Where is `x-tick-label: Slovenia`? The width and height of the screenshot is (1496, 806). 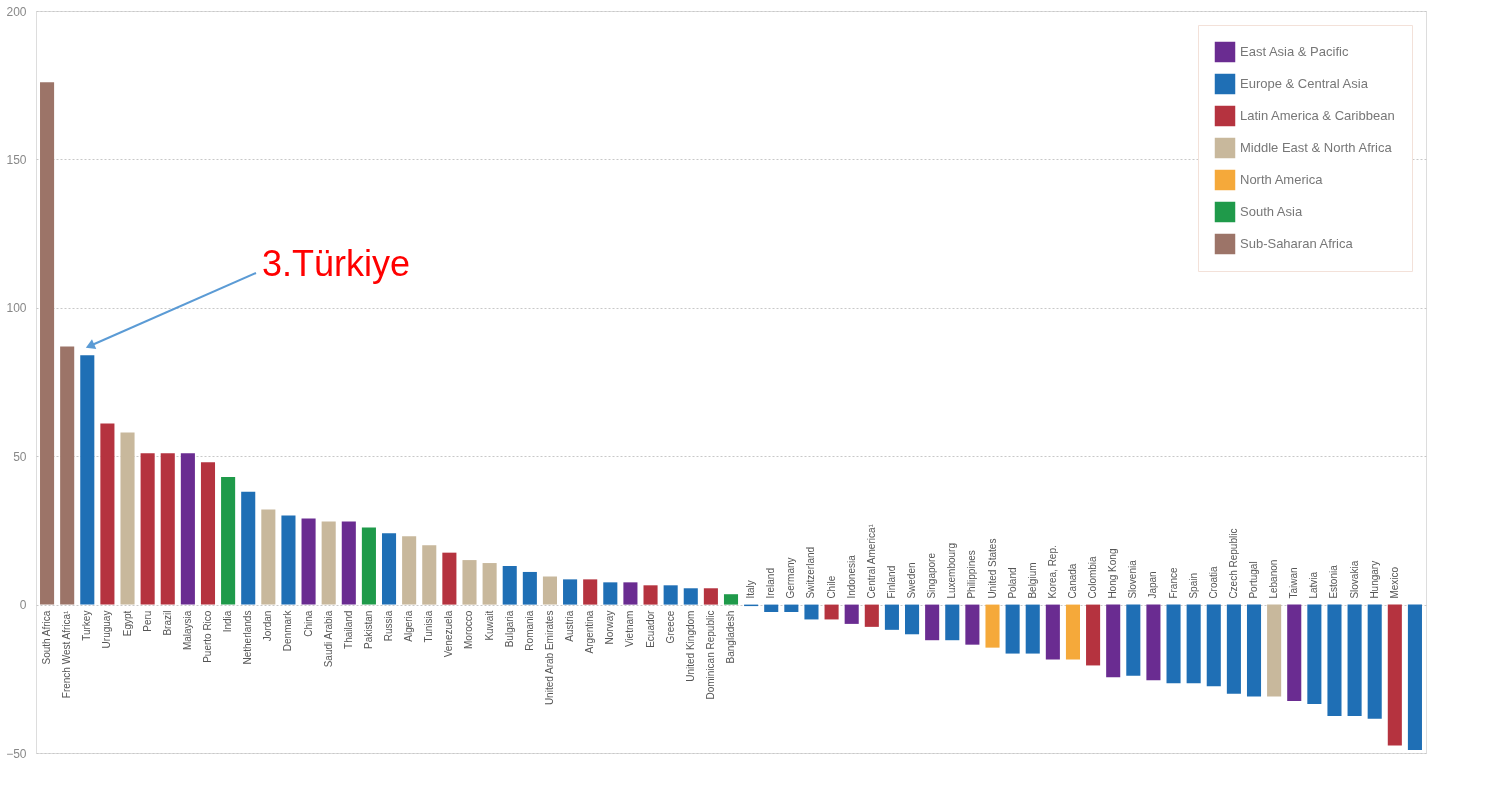
x-tick-label: Slovenia is located at coordinates (1133, 579).